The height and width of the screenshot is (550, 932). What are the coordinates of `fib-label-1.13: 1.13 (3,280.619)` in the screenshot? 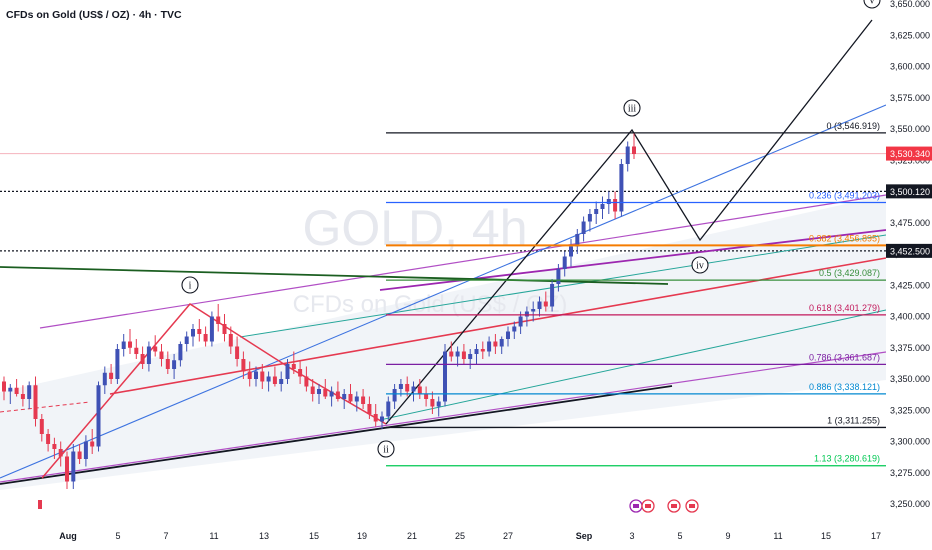 It's located at (847, 459).